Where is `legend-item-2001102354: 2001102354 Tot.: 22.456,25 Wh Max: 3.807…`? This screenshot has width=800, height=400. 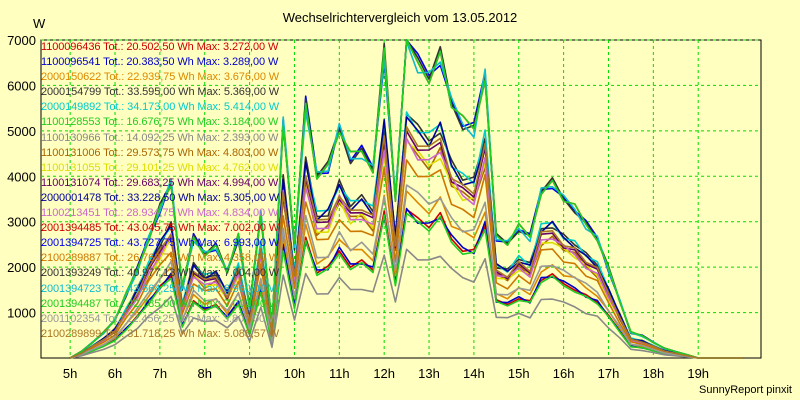 legend-item-2001102354: 2001102354 Tot.: 22.456,25 Wh Max: 3.807… is located at coordinates (160, 318).